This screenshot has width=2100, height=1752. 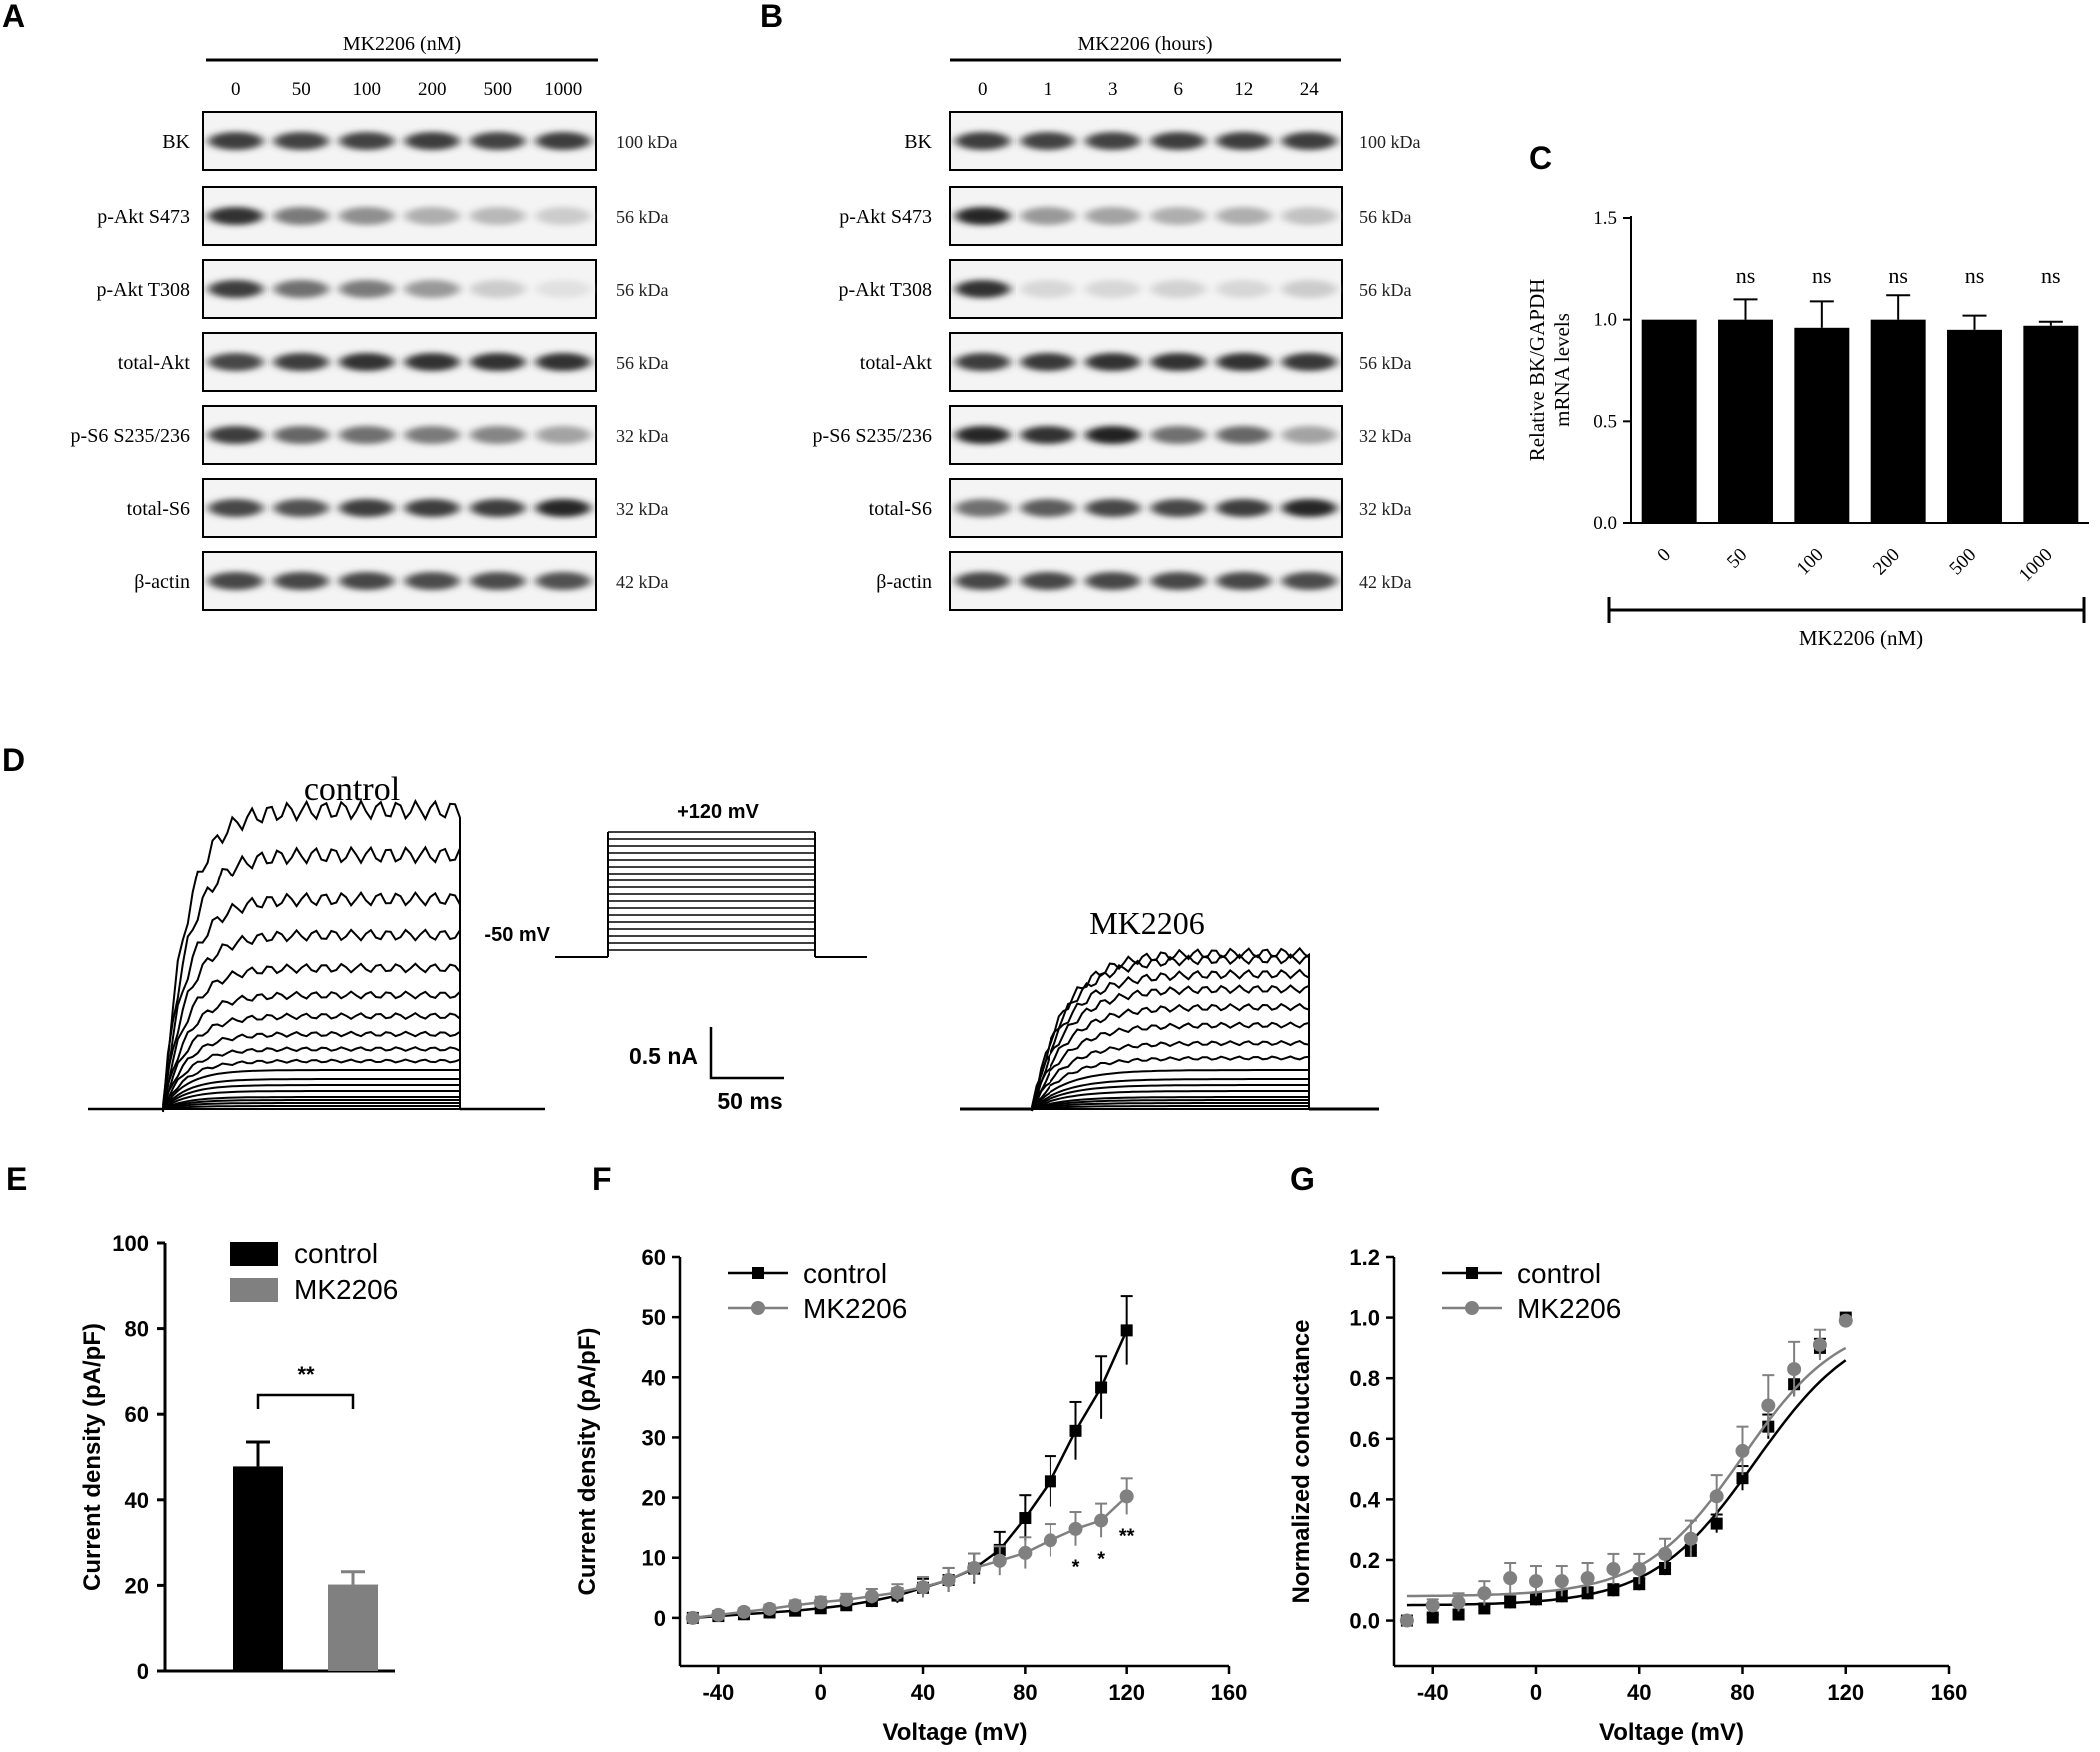 I want to click on x-tick-label: 120, so click(x=1845, y=1692).